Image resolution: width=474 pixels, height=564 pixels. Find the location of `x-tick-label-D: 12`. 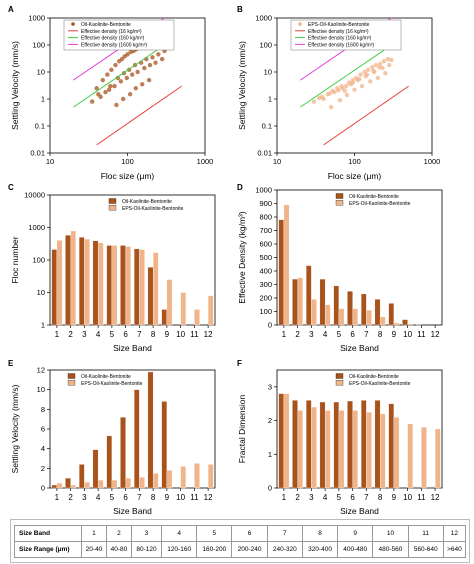

x-tick-label-D: 12 is located at coordinates (435, 334).